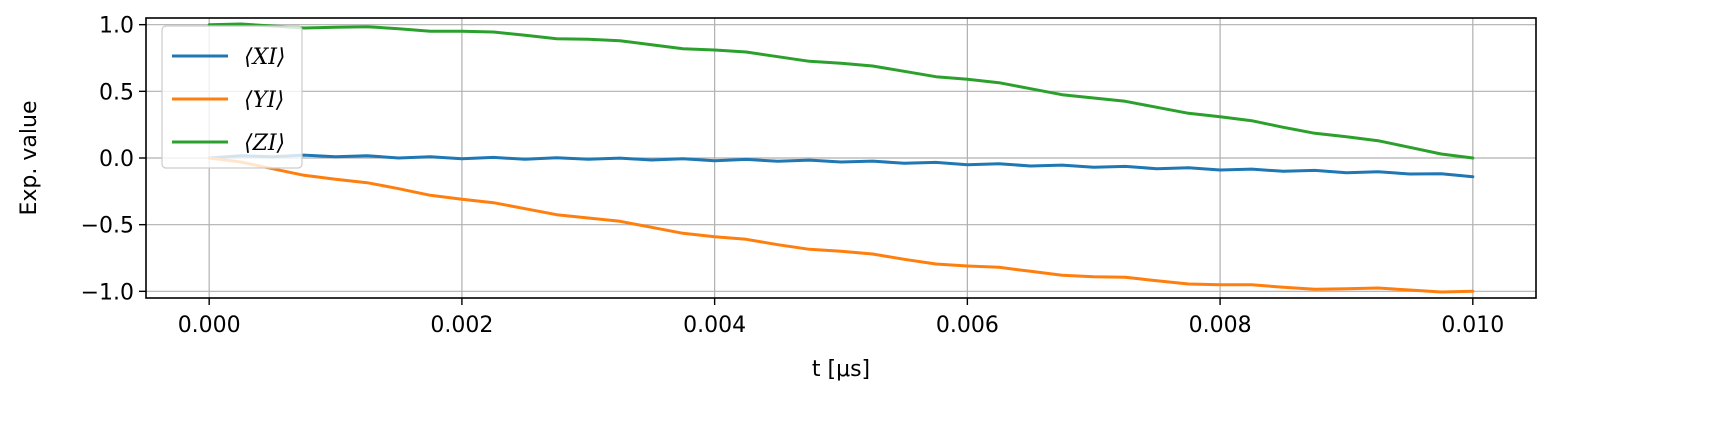 Image resolution: width=1716 pixels, height=438 pixels. Describe the element at coordinates (461, 325) in the screenshot. I see `x-tick-label: 0.002` at that location.